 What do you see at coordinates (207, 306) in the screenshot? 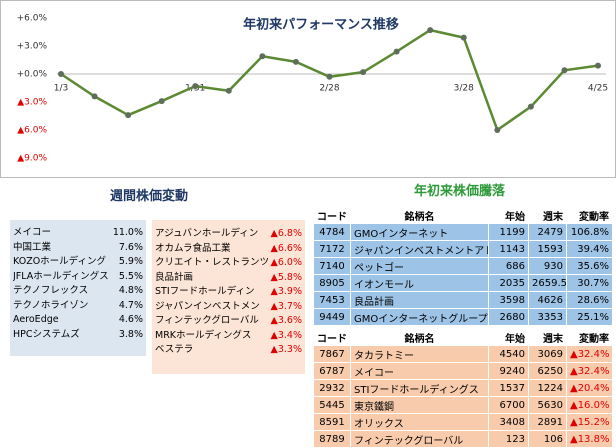
I see `stock-name: ジャパンインベストメン` at bounding box center [207, 306].